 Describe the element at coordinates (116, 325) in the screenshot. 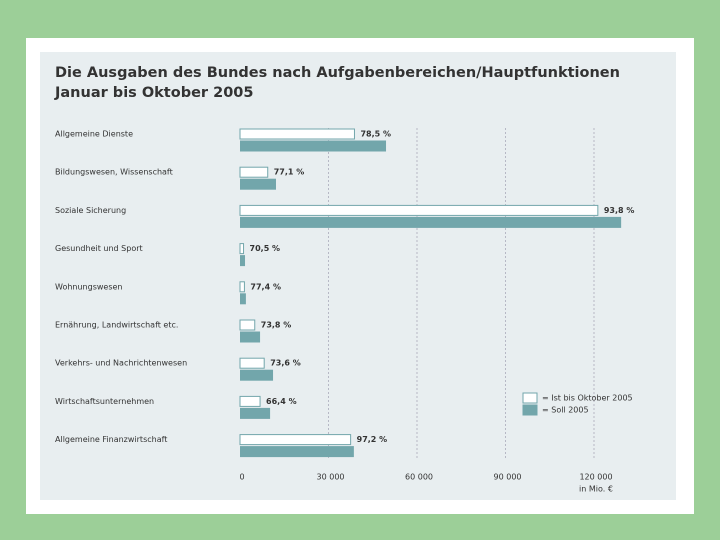

I see `category-label: Ernährung, Landwirtschaft etc.` at that location.